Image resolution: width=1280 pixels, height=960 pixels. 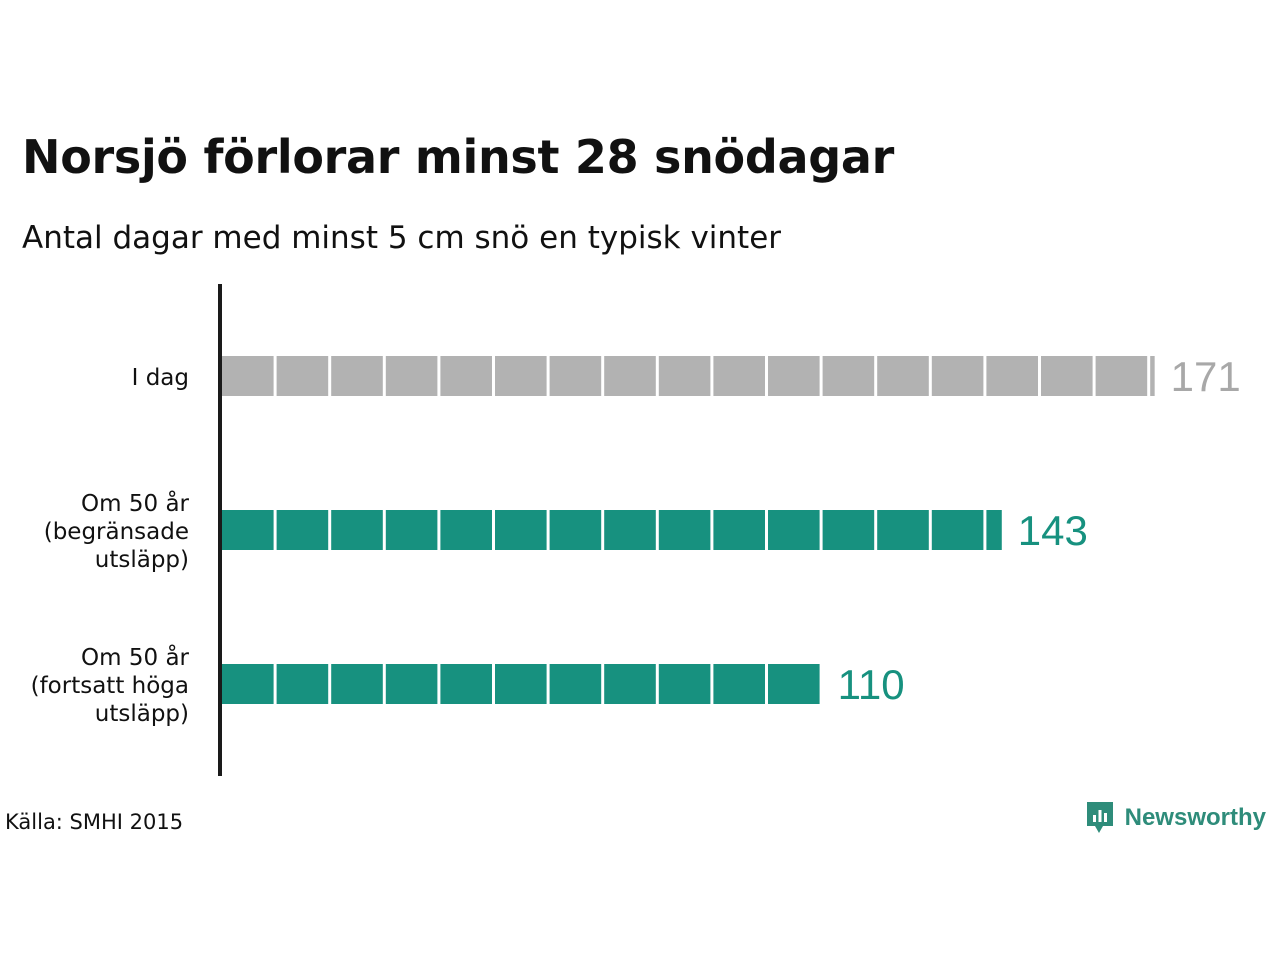 I want to click on brand-logo: Newsworthy, so click(x=1175, y=818).